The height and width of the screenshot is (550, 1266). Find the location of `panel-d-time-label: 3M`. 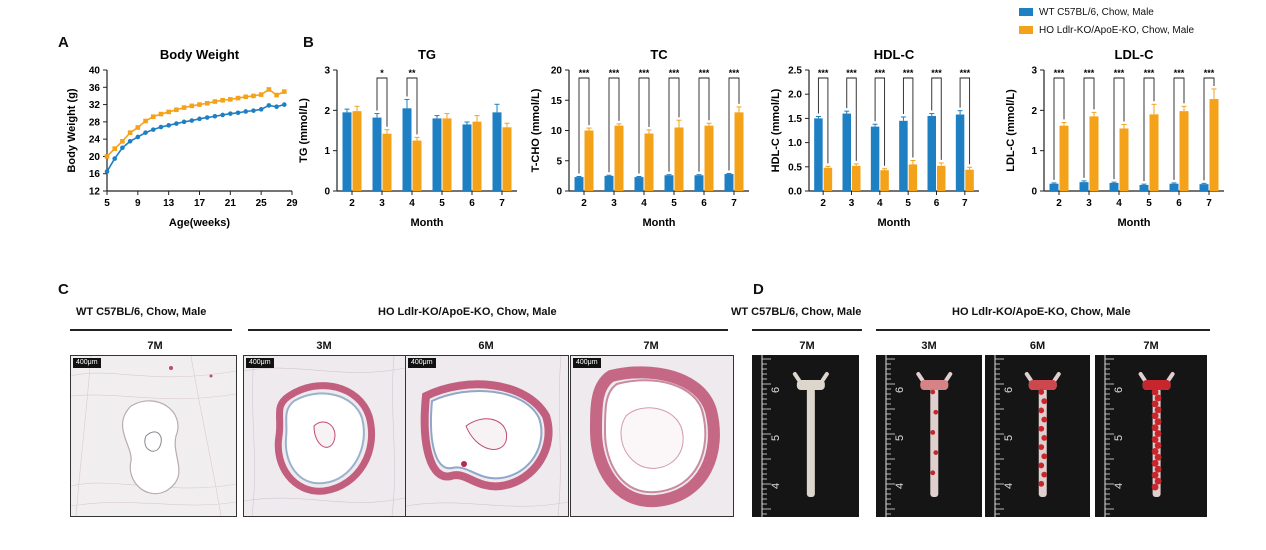

panel-d-time-label: 3M is located at coordinates (929, 346).